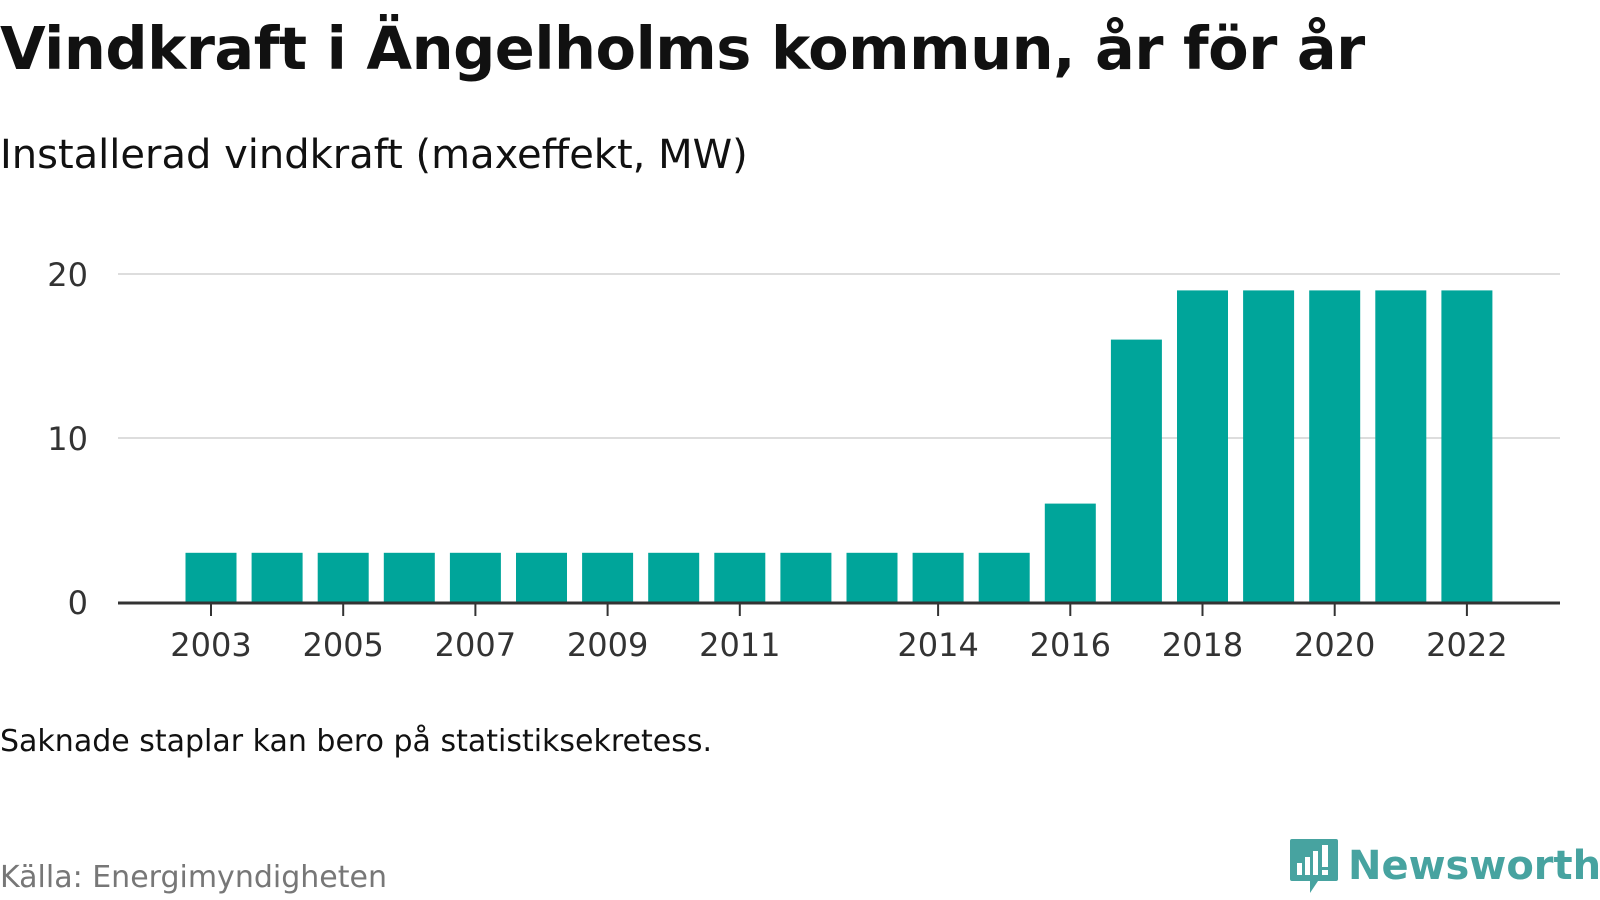 The width and height of the screenshot is (1600, 900). I want to click on bar-2008, so click(541, 577).